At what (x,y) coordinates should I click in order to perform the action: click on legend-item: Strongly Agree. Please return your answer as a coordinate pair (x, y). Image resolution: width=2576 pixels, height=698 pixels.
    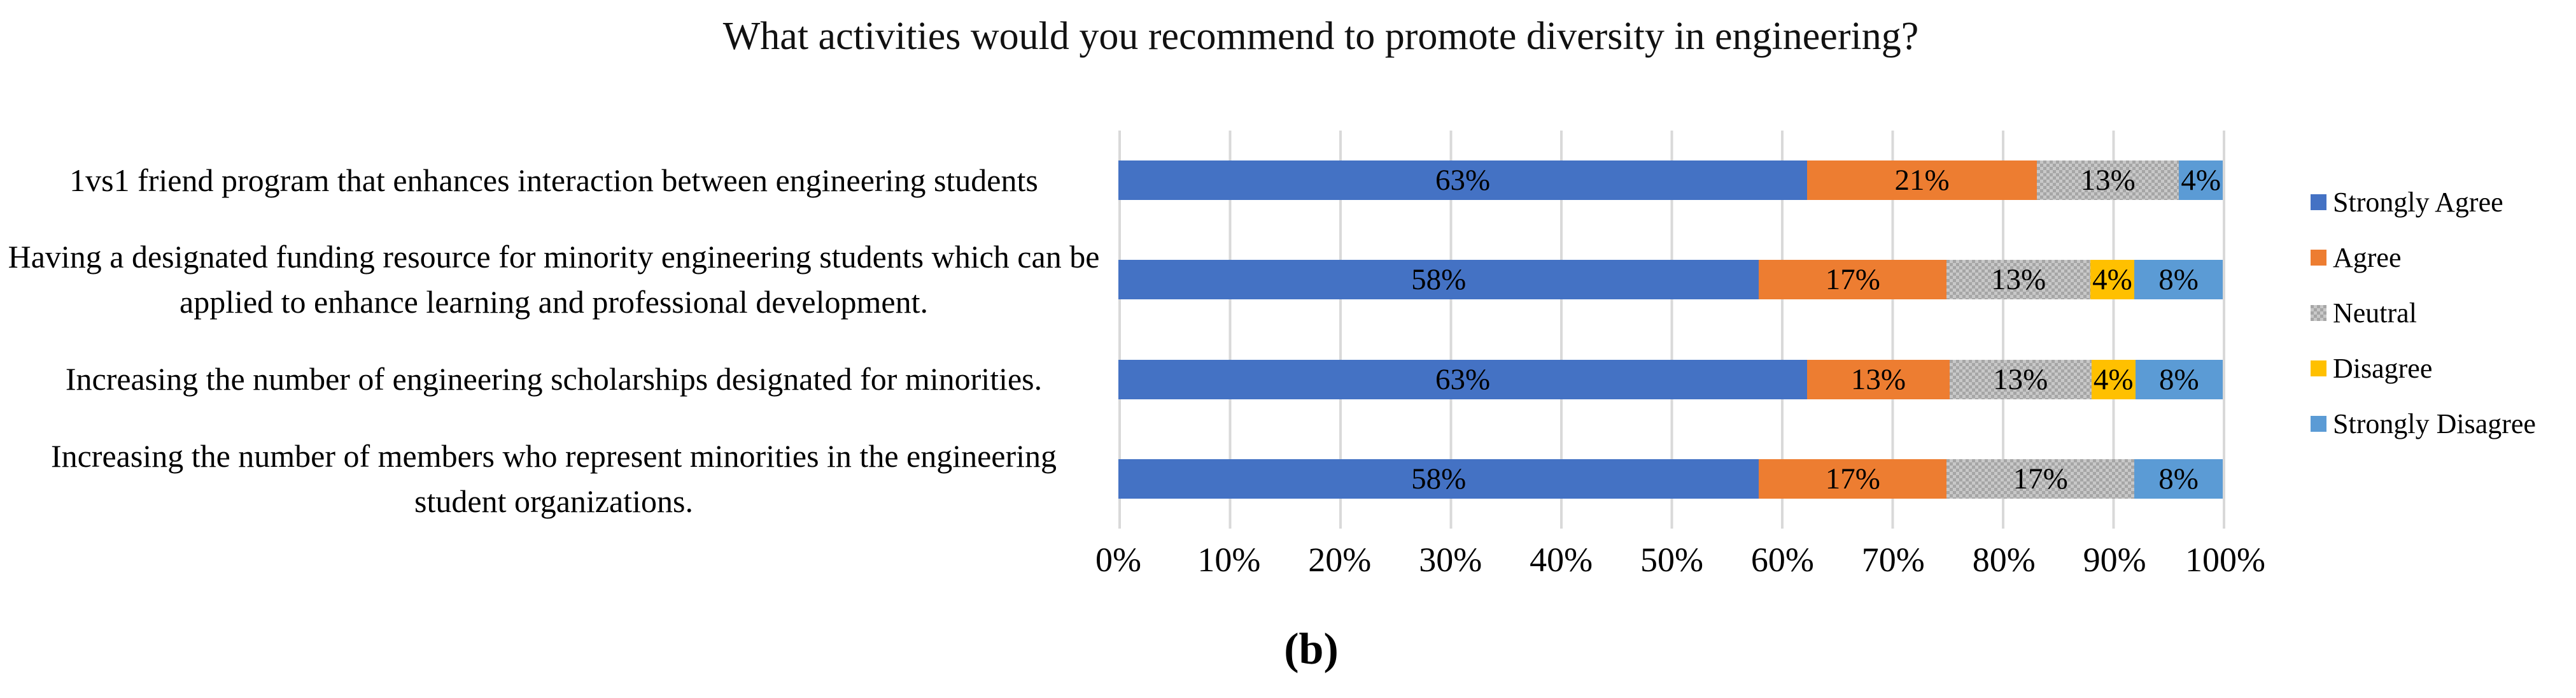
    Looking at the image, I should click on (2424, 202).